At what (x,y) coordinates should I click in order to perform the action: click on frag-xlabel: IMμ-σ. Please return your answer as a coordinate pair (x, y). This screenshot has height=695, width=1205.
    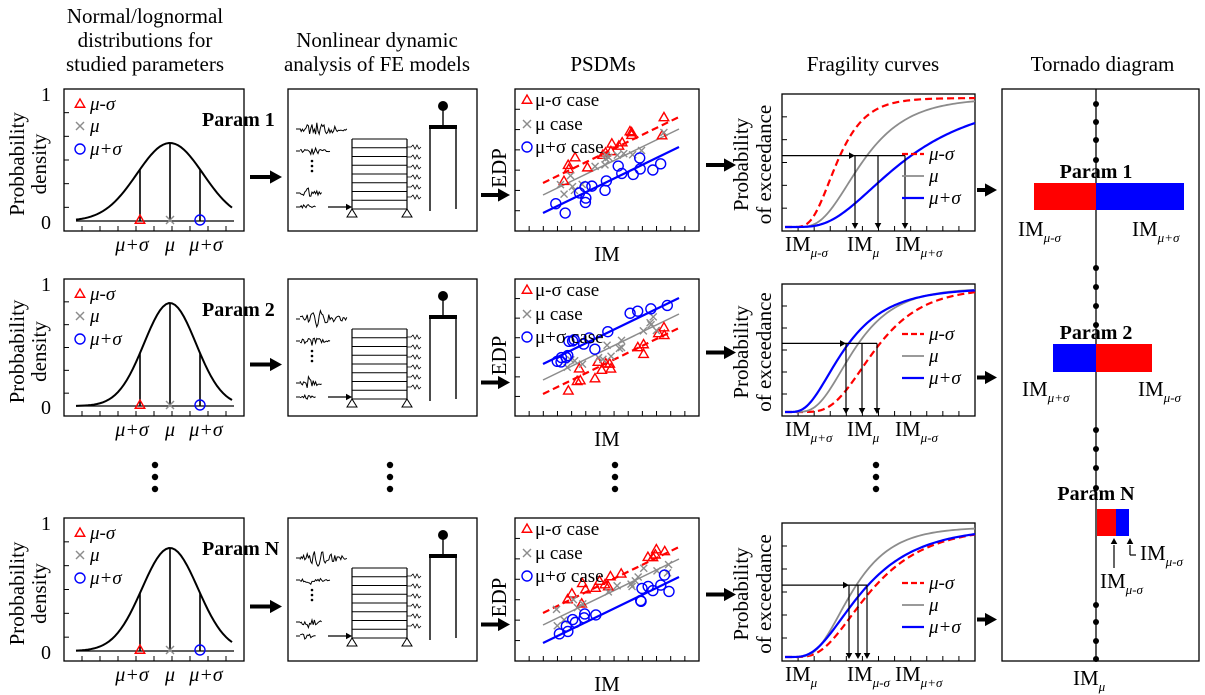
    Looking at the image, I should click on (917, 431).